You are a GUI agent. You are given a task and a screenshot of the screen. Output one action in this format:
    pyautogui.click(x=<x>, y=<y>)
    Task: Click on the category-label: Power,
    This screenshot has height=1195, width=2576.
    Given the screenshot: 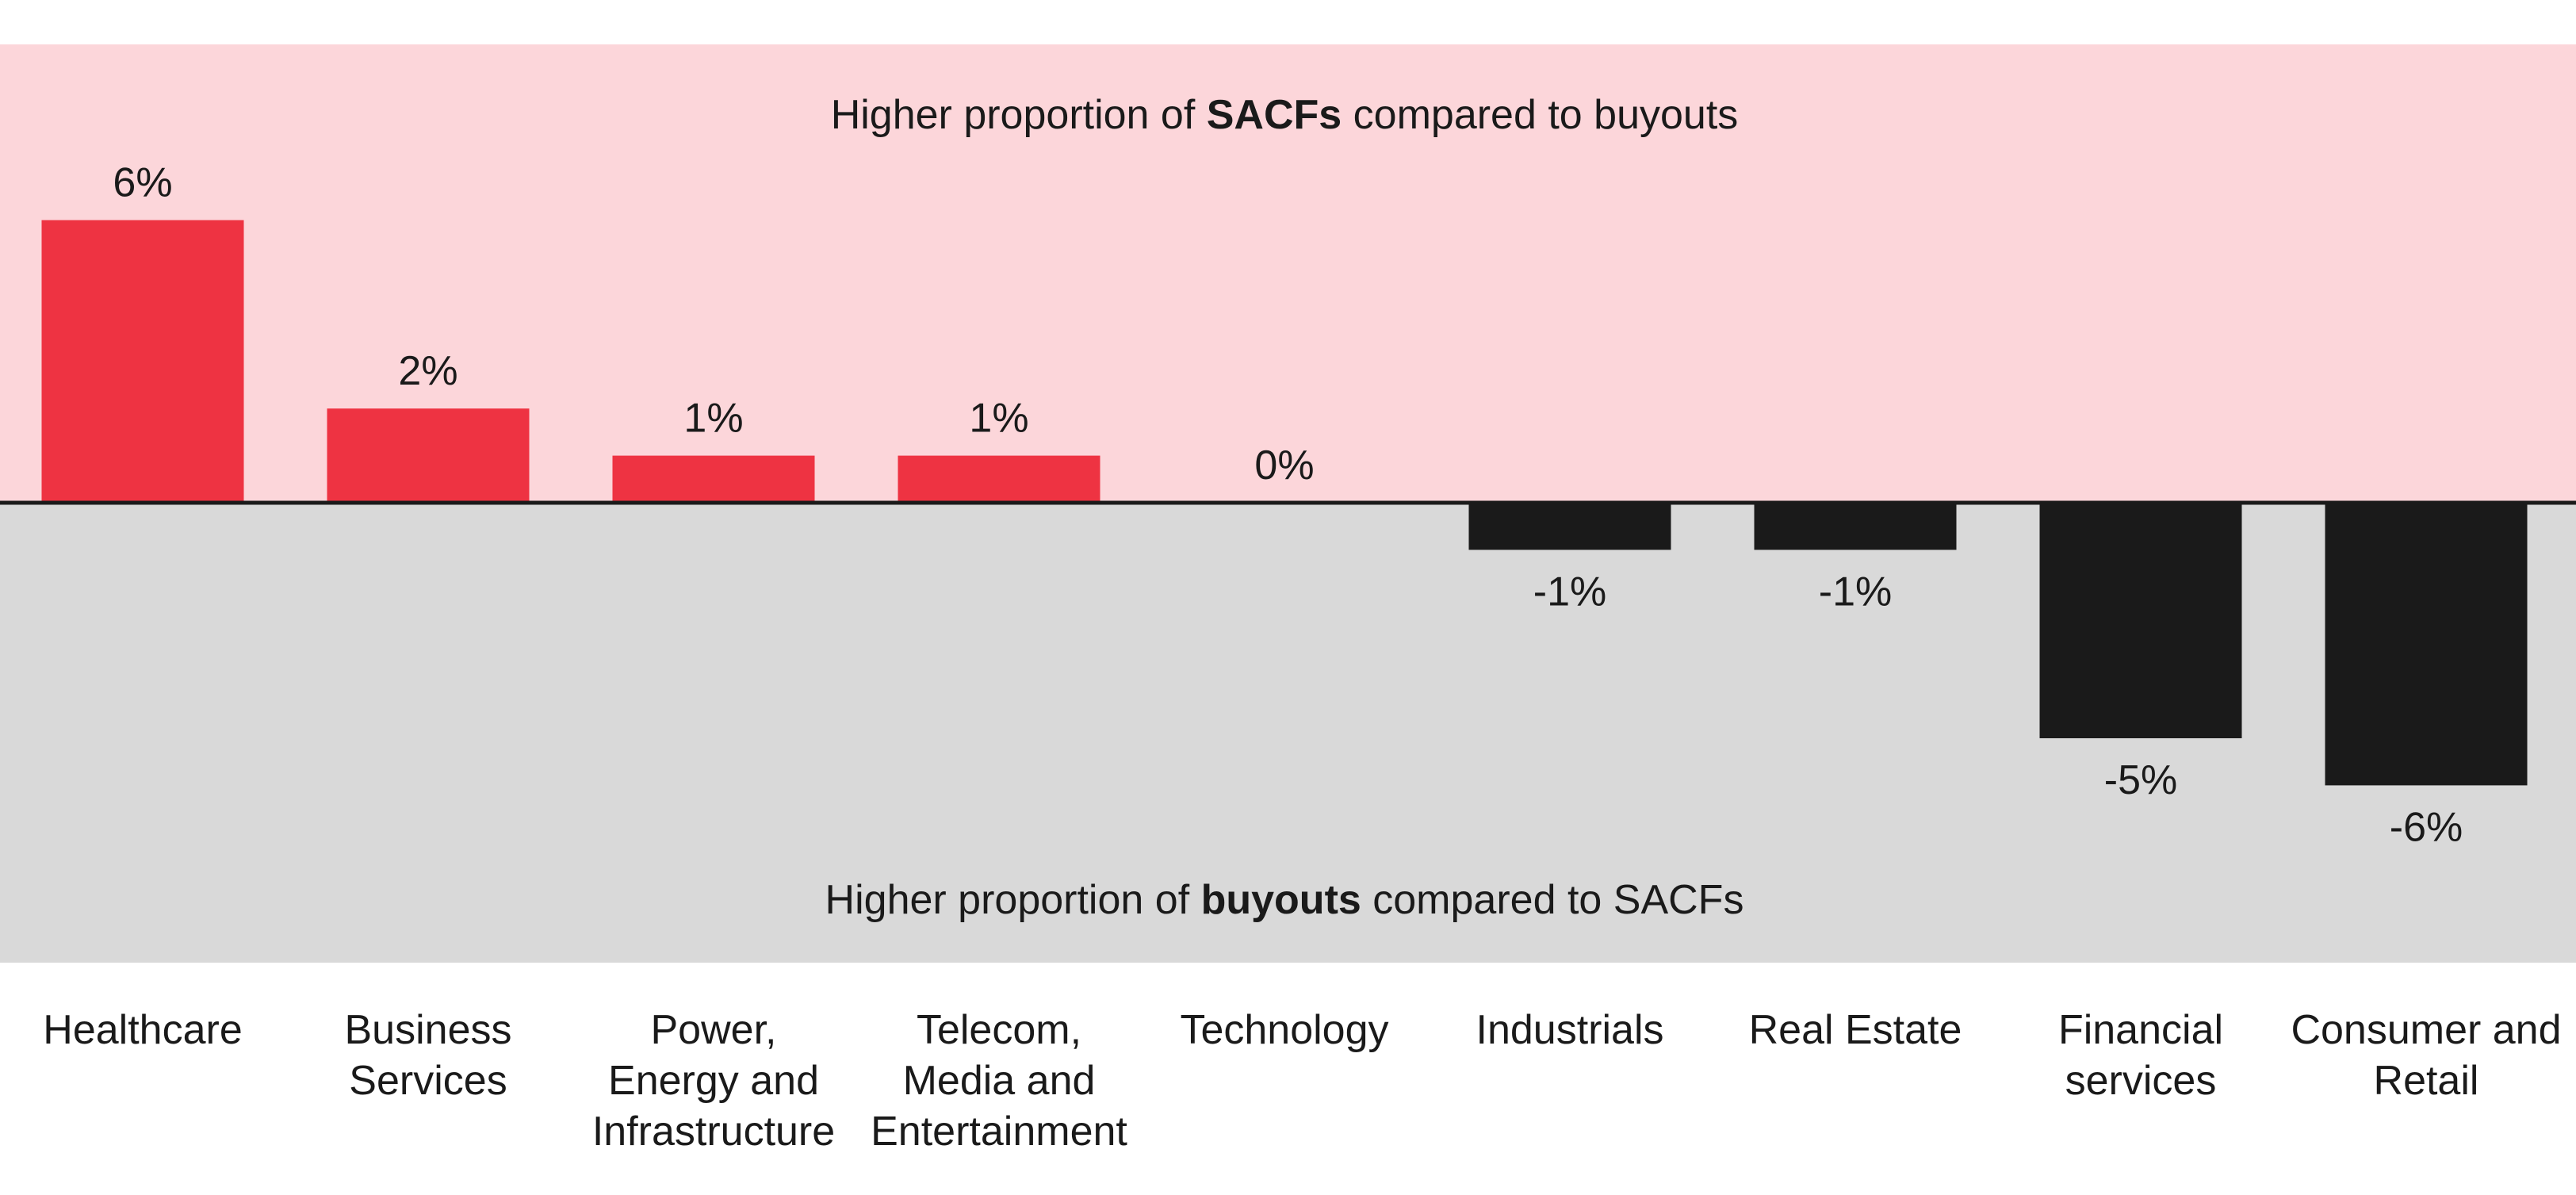 What is the action you would take?
    pyautogui.click(x=714, y=1030)
    